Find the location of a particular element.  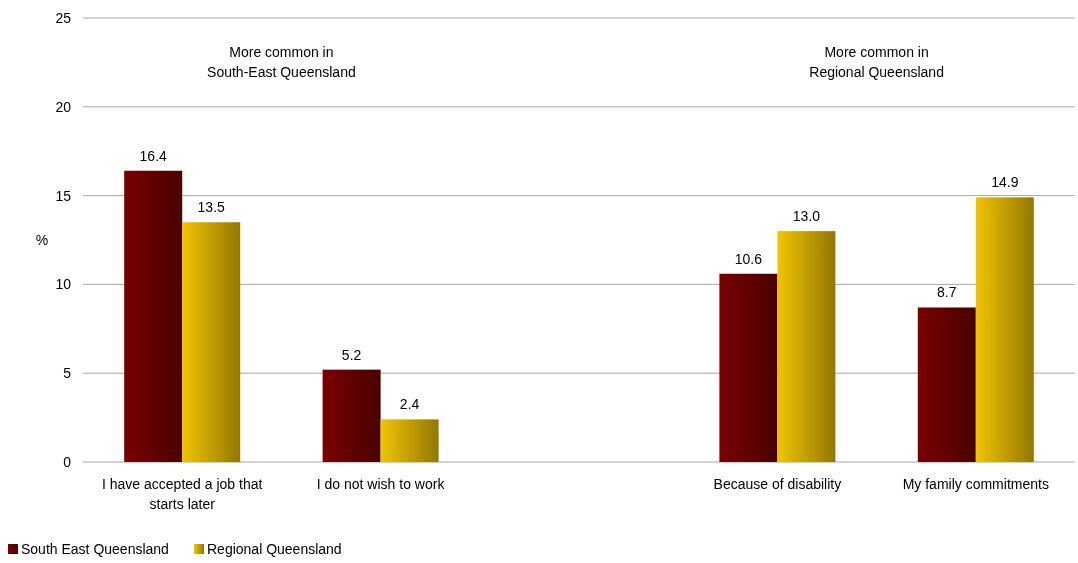

y-tick-label: 20 is located at coordinates (63, 106).